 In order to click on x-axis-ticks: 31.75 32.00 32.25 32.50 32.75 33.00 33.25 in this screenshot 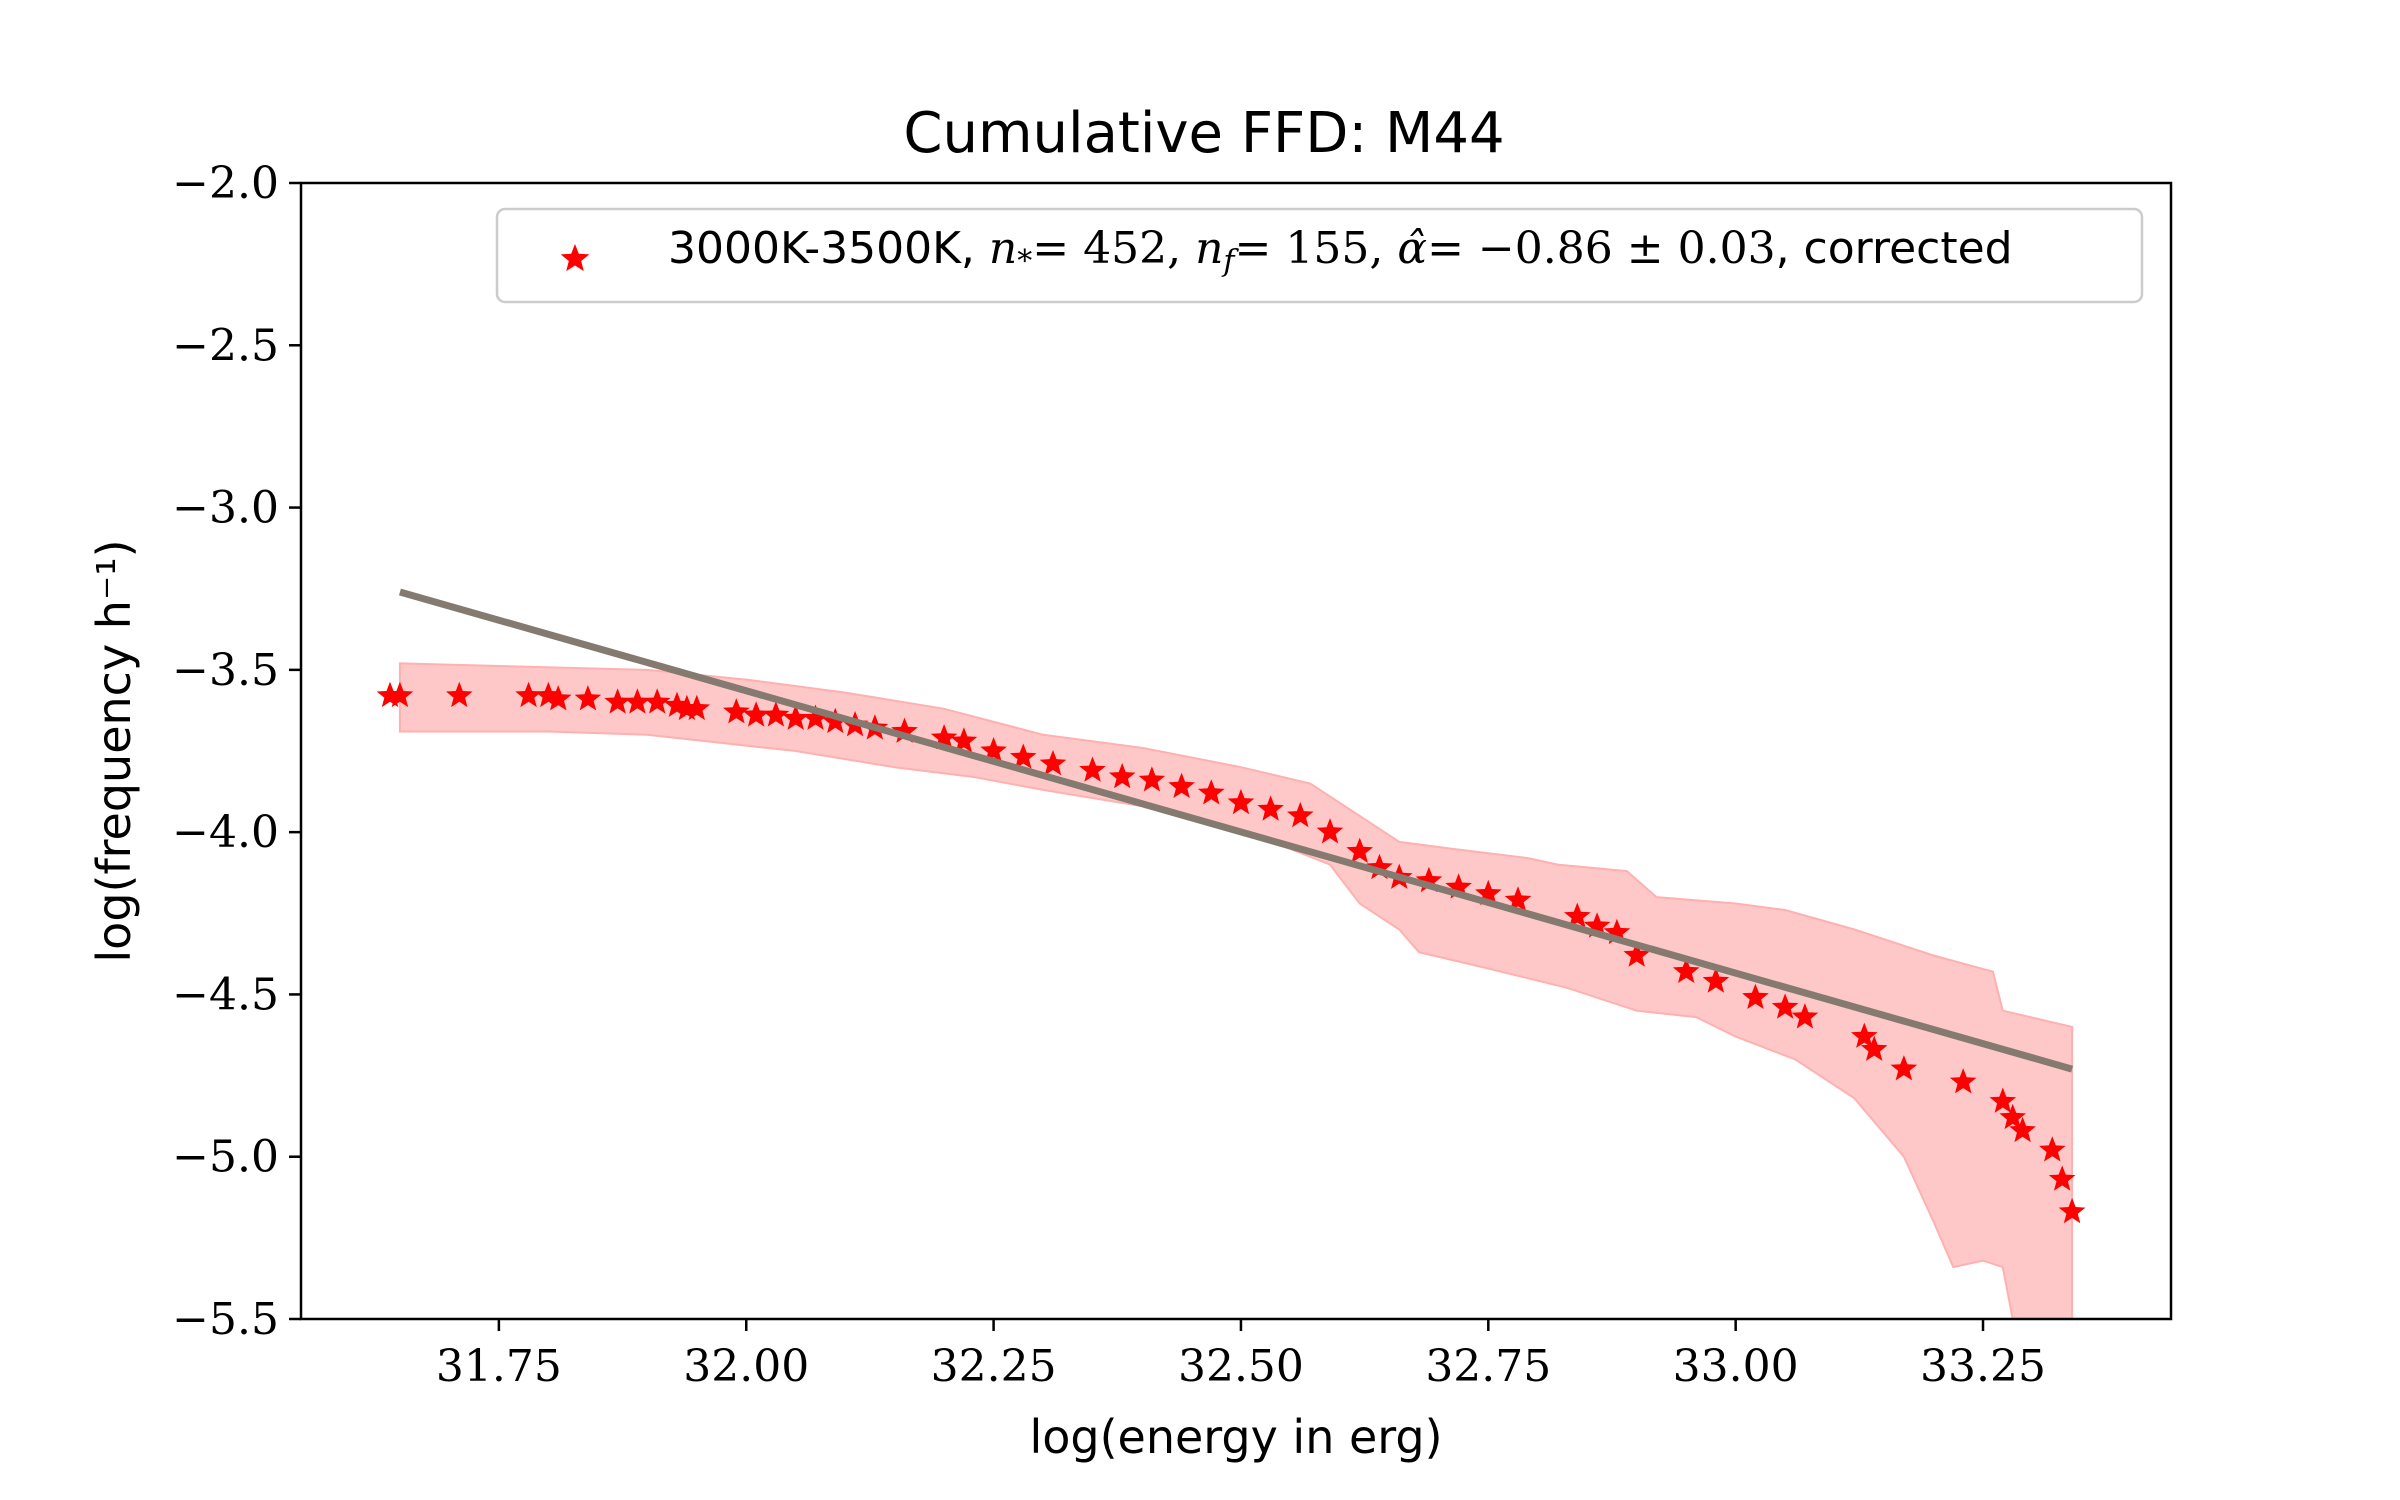, I will do `click(1241, 1355)`.